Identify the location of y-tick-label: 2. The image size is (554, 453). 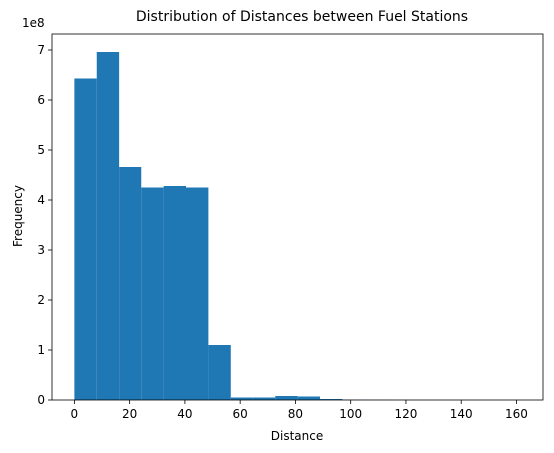
(41, 300).